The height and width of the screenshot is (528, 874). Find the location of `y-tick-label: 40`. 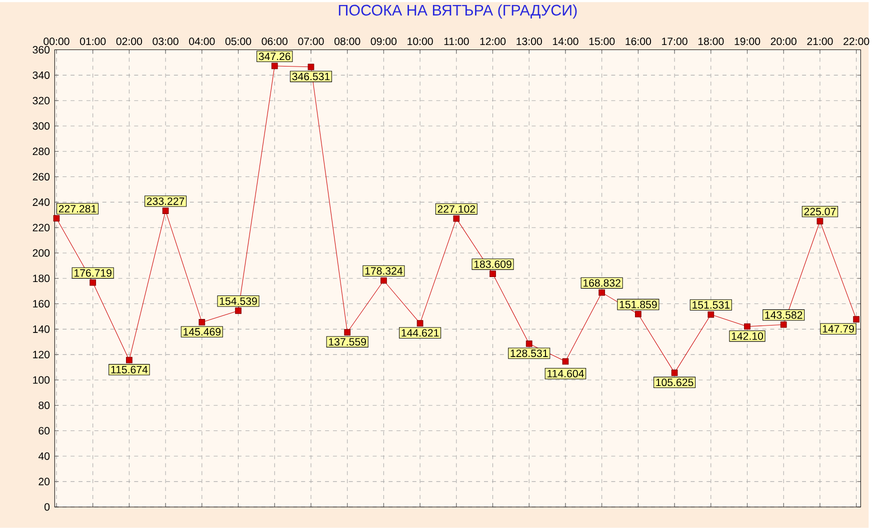

y-tick-label: 40 is located at coordinates (44, 456).